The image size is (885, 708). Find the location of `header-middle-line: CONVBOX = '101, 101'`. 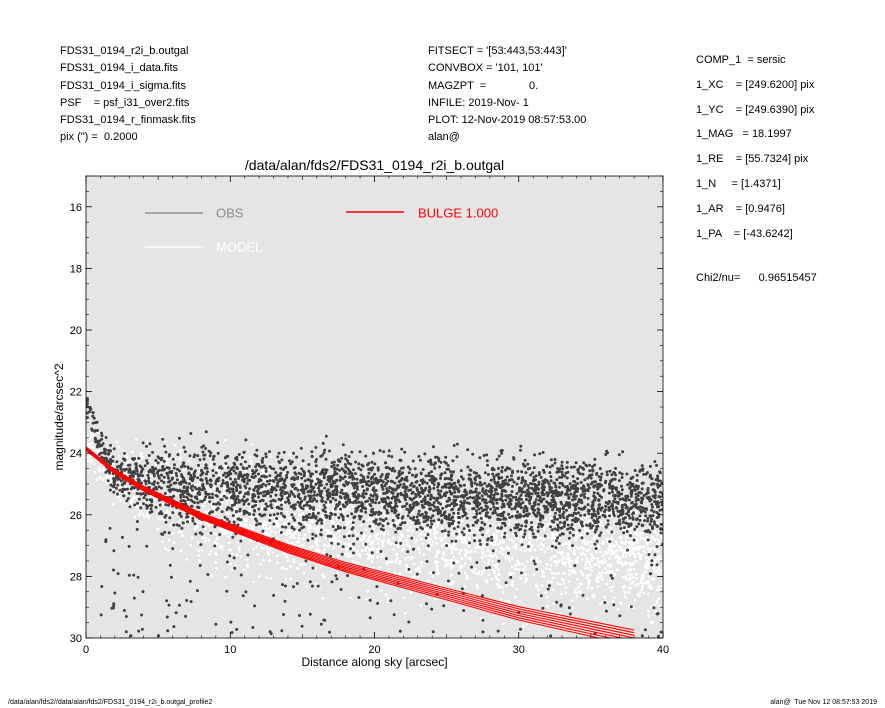

header-middle-line: CONVBOX = '101, 101' is located at coordinates (485, 68).